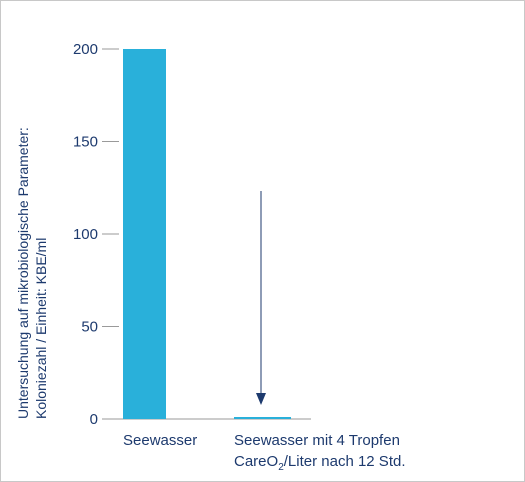 This screenshot has width=525, height=482. What do you see at coordinates (85, 49) in the screenshot?
I see `y-tick-label: 200` at bounding box center [85, 49].